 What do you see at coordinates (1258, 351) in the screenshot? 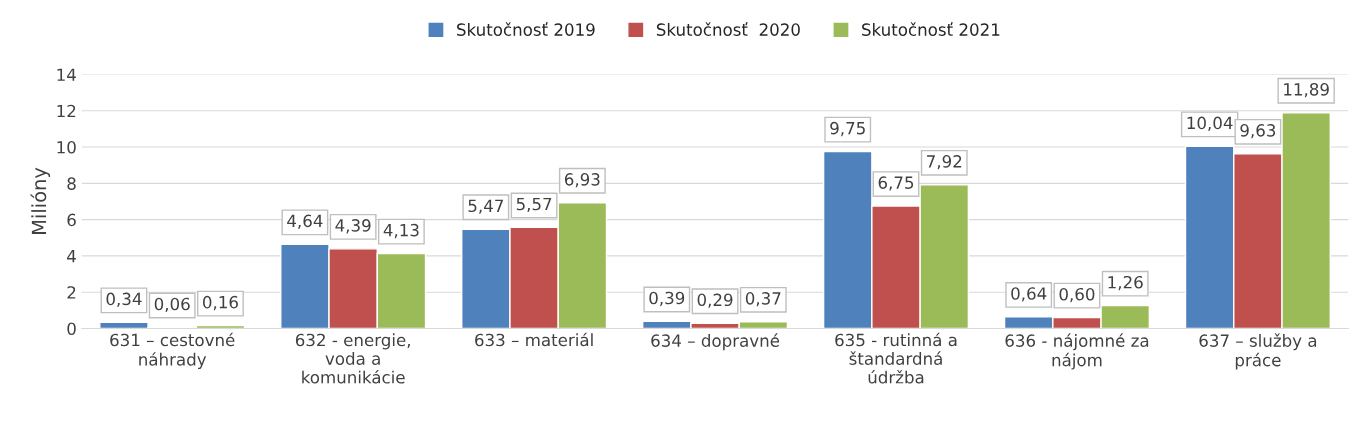
I see `x-tick-label: 637 – služby a práce` at bounding box center [1258, 351].